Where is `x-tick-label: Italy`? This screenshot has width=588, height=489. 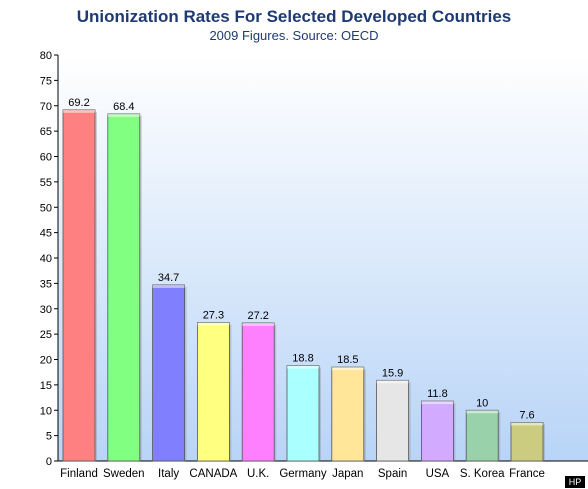 x-tick-label: Italy is located at coordinates (168, 474).